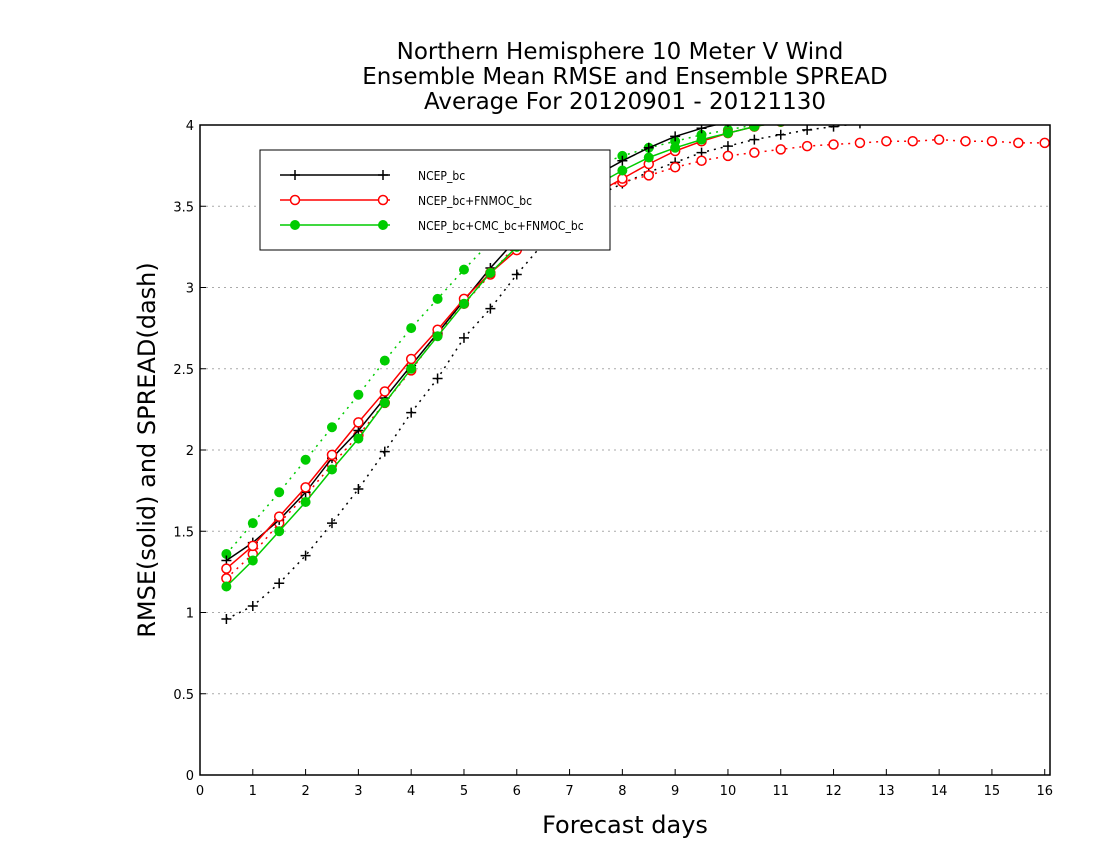 This screenshot has height=854, width=1100. What do you see at coordinates (190, 614) in the screenshot?
I see `y-tick-label: 1` at bounding box center [190, 614].